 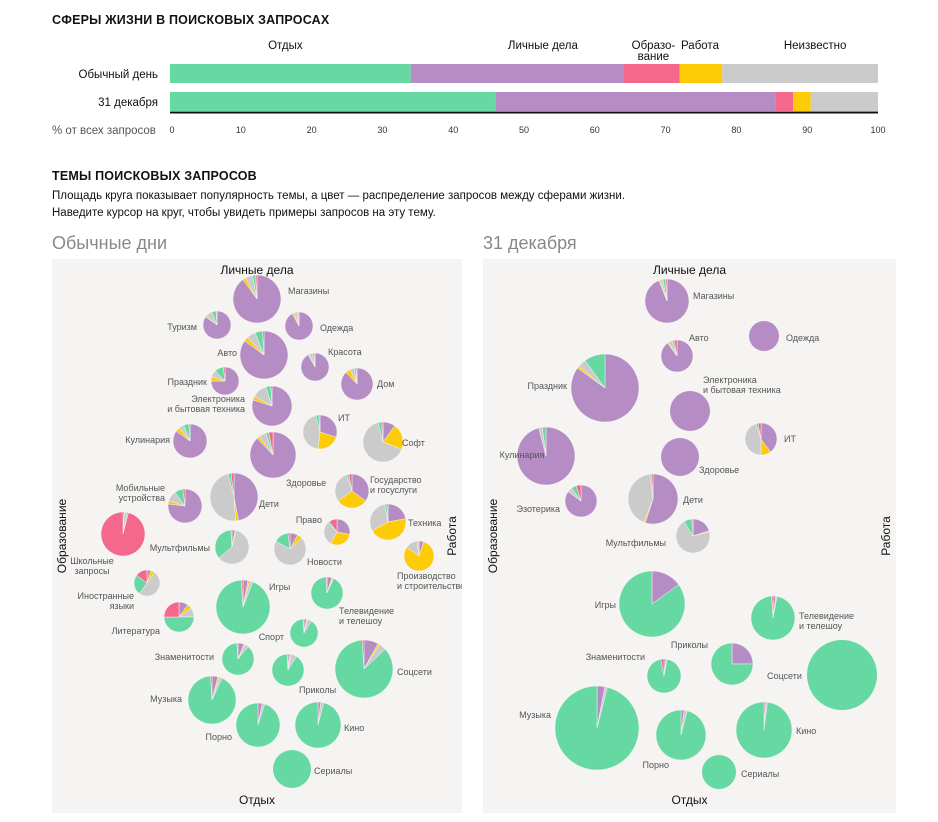 I want to click on normal-дом-bubble, so click(x=357, y=384).